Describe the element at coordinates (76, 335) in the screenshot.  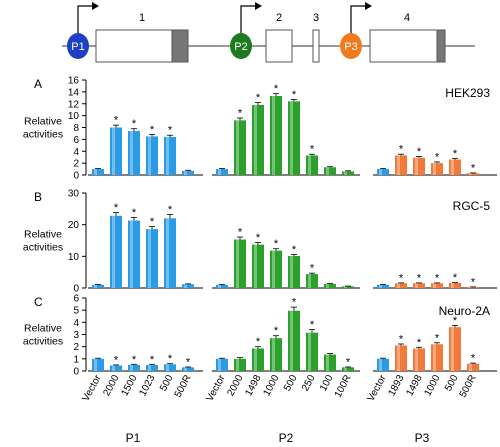
I see `y-tick-label: 3` at that location.